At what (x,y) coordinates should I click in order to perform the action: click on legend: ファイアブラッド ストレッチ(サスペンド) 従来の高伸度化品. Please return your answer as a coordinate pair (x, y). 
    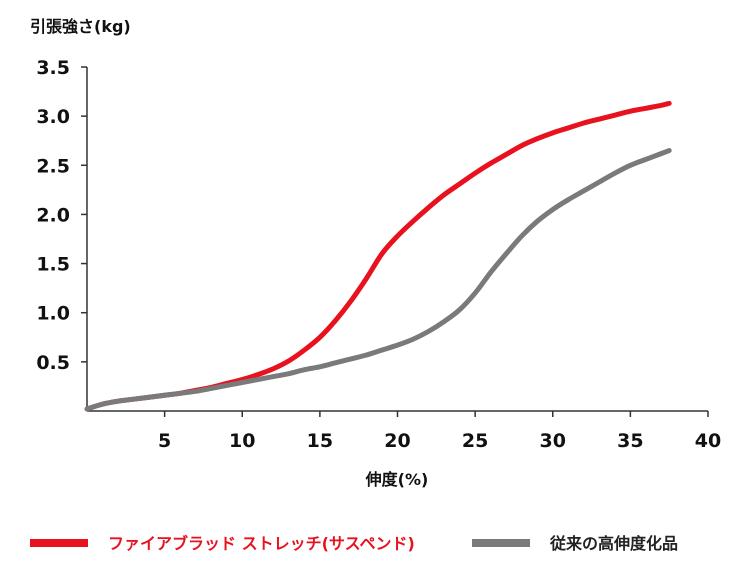
    Looking at the image, I should click on (354, 543).